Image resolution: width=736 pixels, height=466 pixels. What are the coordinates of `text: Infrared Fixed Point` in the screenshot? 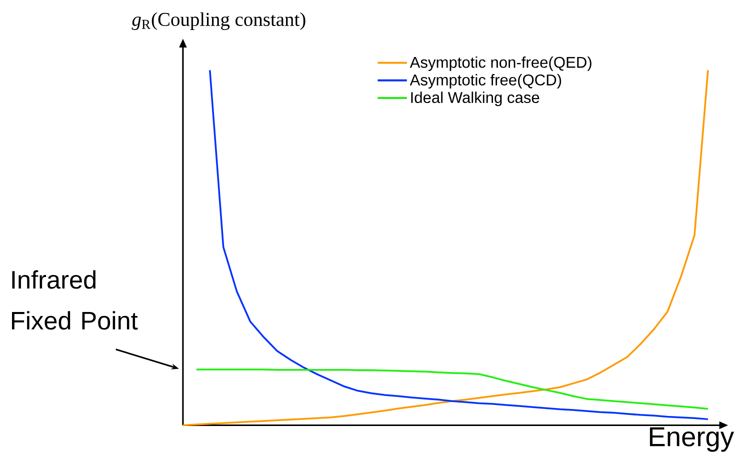 It's located at (75, 300).